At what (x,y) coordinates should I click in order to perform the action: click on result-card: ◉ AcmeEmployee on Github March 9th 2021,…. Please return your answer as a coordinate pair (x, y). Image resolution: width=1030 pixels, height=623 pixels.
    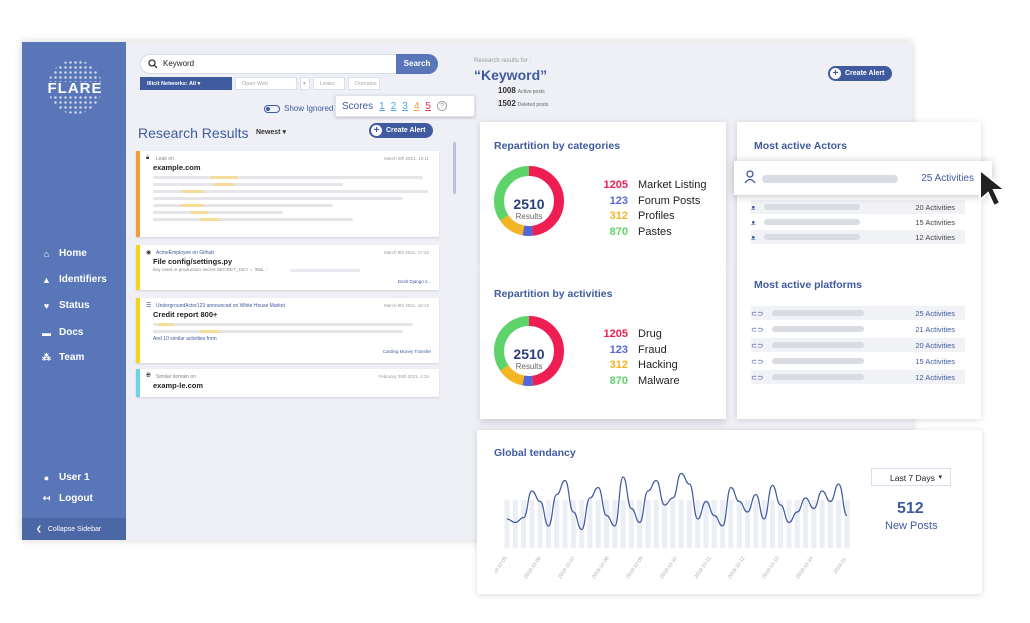
    Looking at the image, I should click on (287, 267).